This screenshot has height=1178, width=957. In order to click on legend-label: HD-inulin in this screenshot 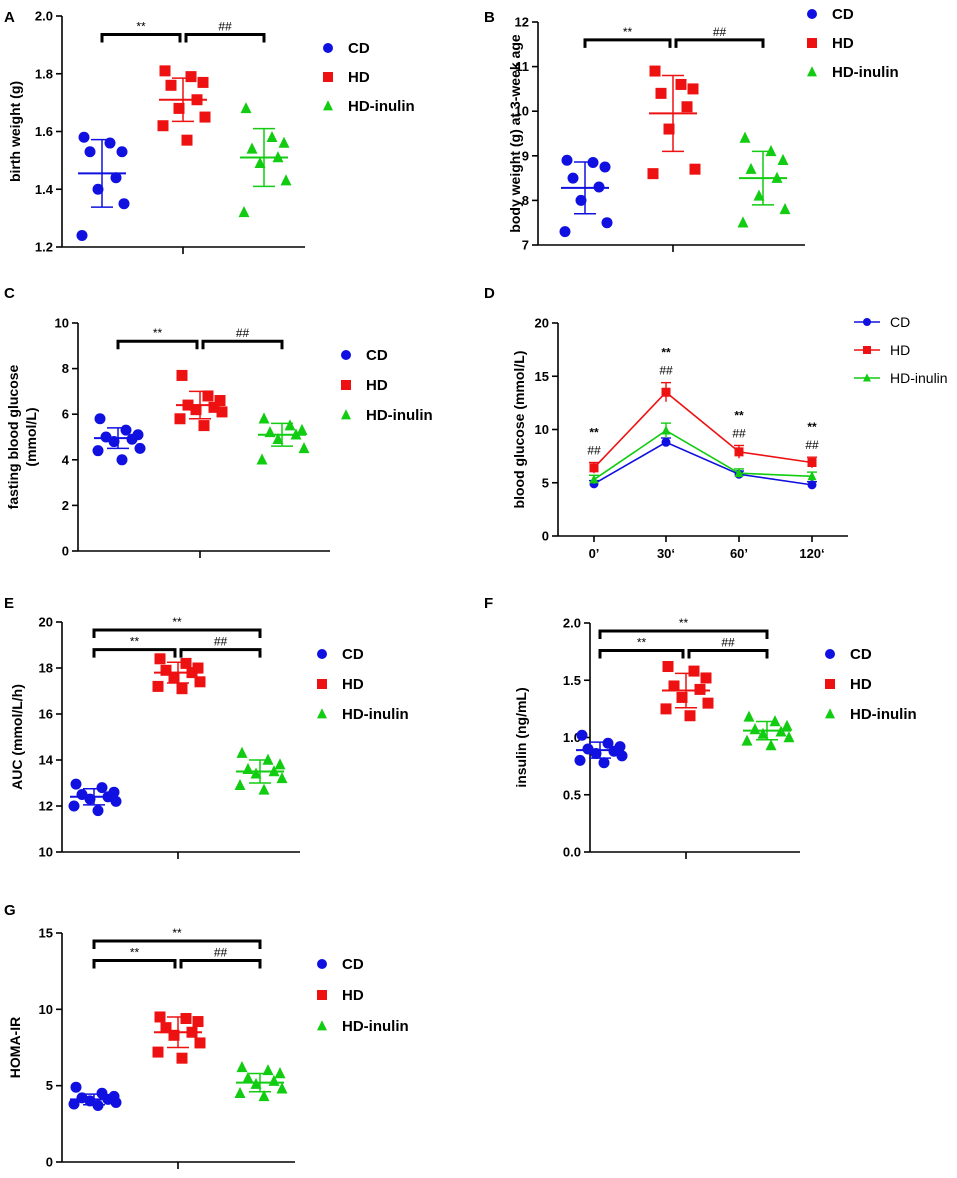, I will do `click(381, 106)`.